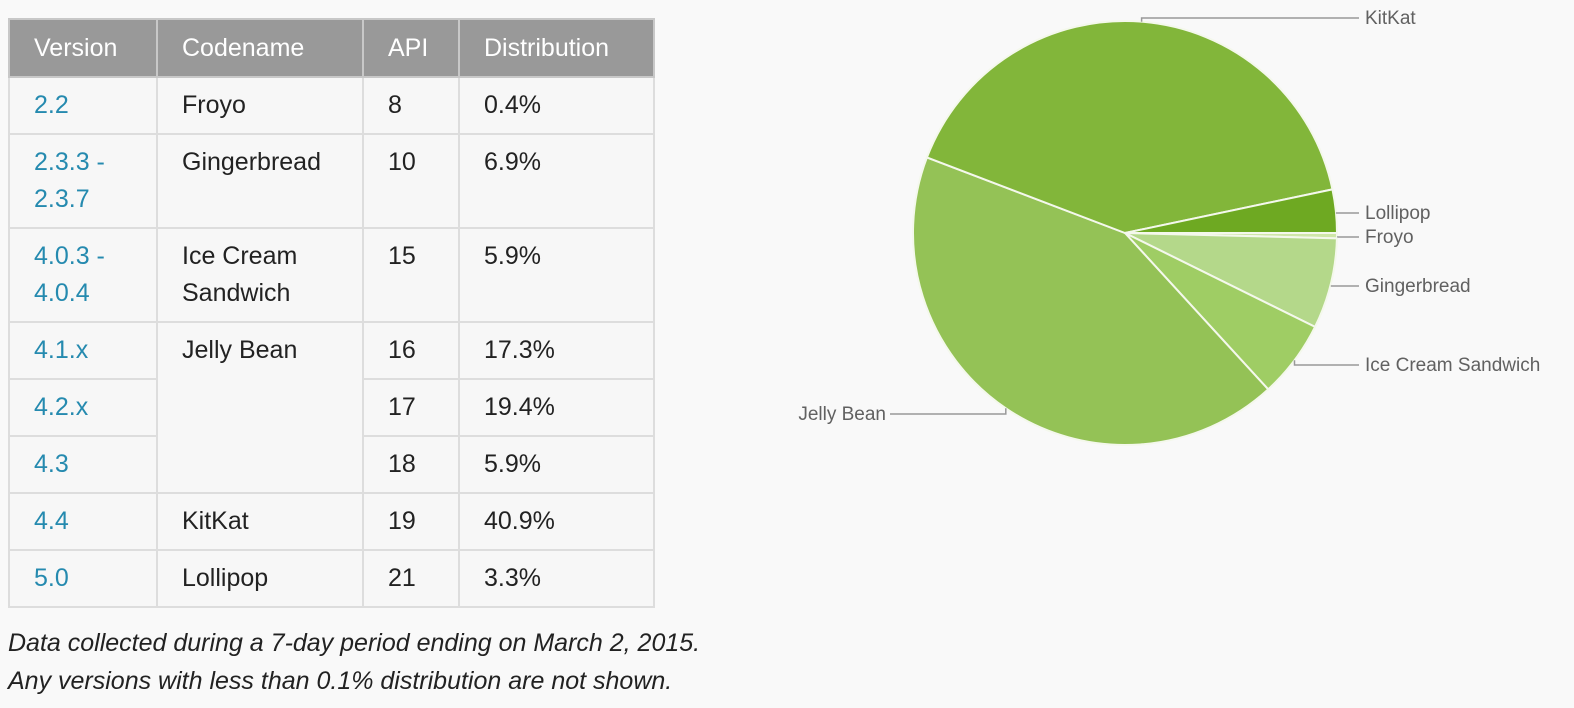 This screenshot has width=1574, height=708. I want to click on version-cell: 4.2.x, so click(83, 407).